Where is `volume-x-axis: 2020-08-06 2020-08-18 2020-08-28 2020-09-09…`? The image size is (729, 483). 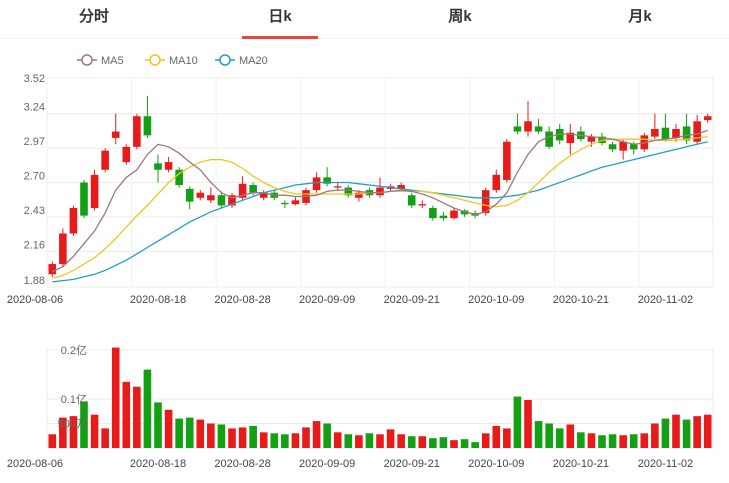 volume-x-axis: 2020-08-06 2020-08-18 2020-08-28 2020-09-09… is located at coordinates (350, 464).